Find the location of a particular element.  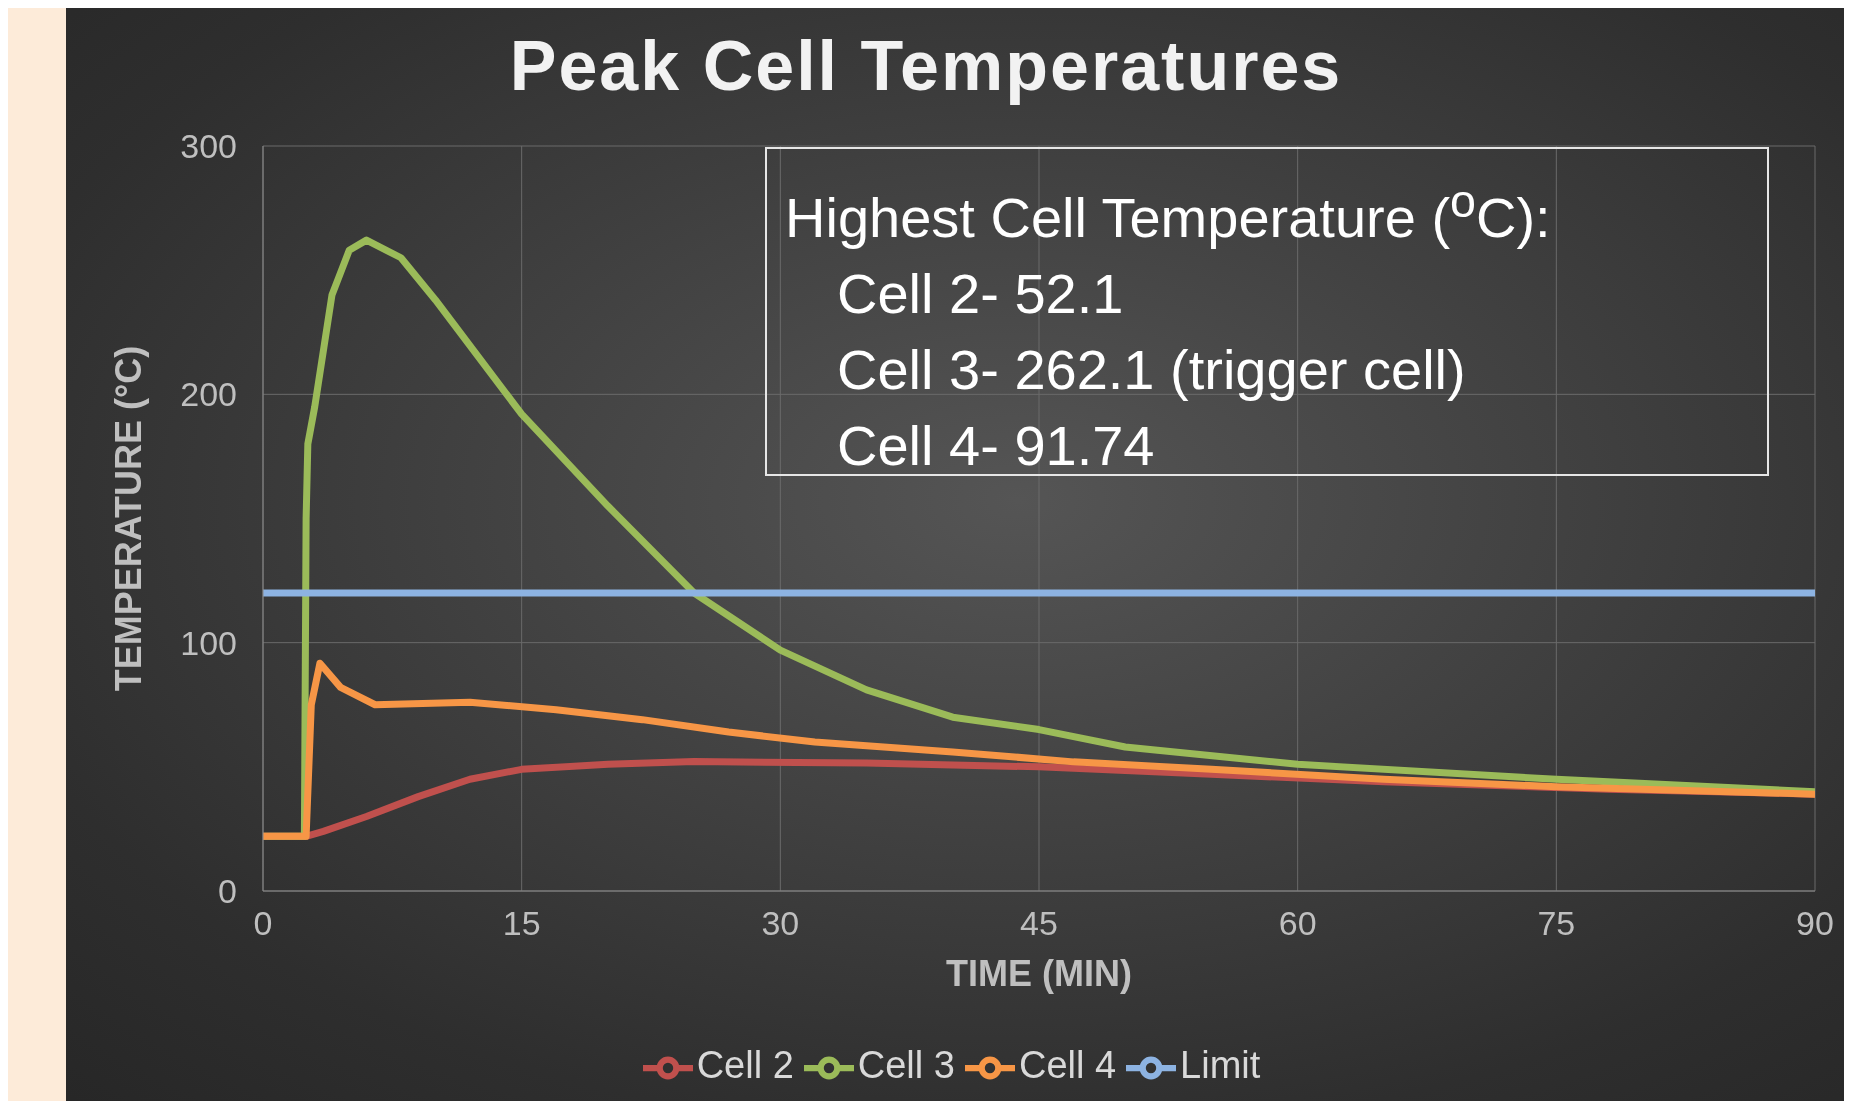

annotation: Cell 3- 262.1 (trigger cell) is located at coordinates (1151, 369).